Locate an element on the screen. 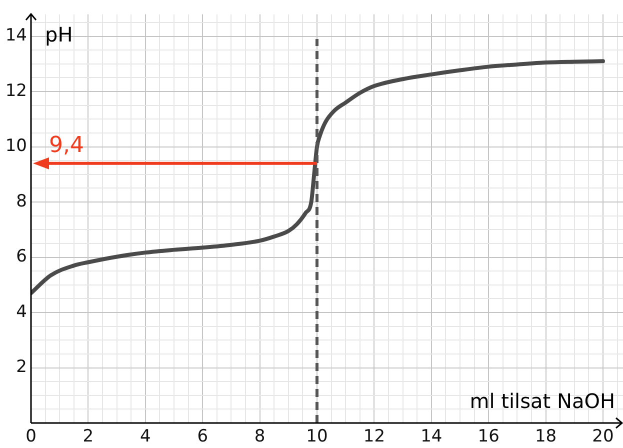  x-tick-label: 6 is located at coordinates (202, 436).